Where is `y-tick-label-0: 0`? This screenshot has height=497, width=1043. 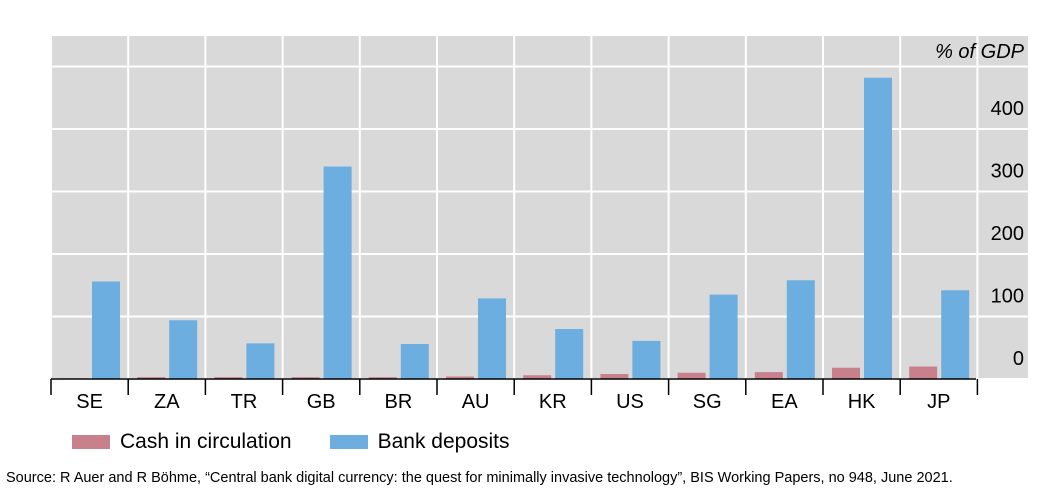 y-tick-label-0: 0 is located at coordinates (1018, 359).